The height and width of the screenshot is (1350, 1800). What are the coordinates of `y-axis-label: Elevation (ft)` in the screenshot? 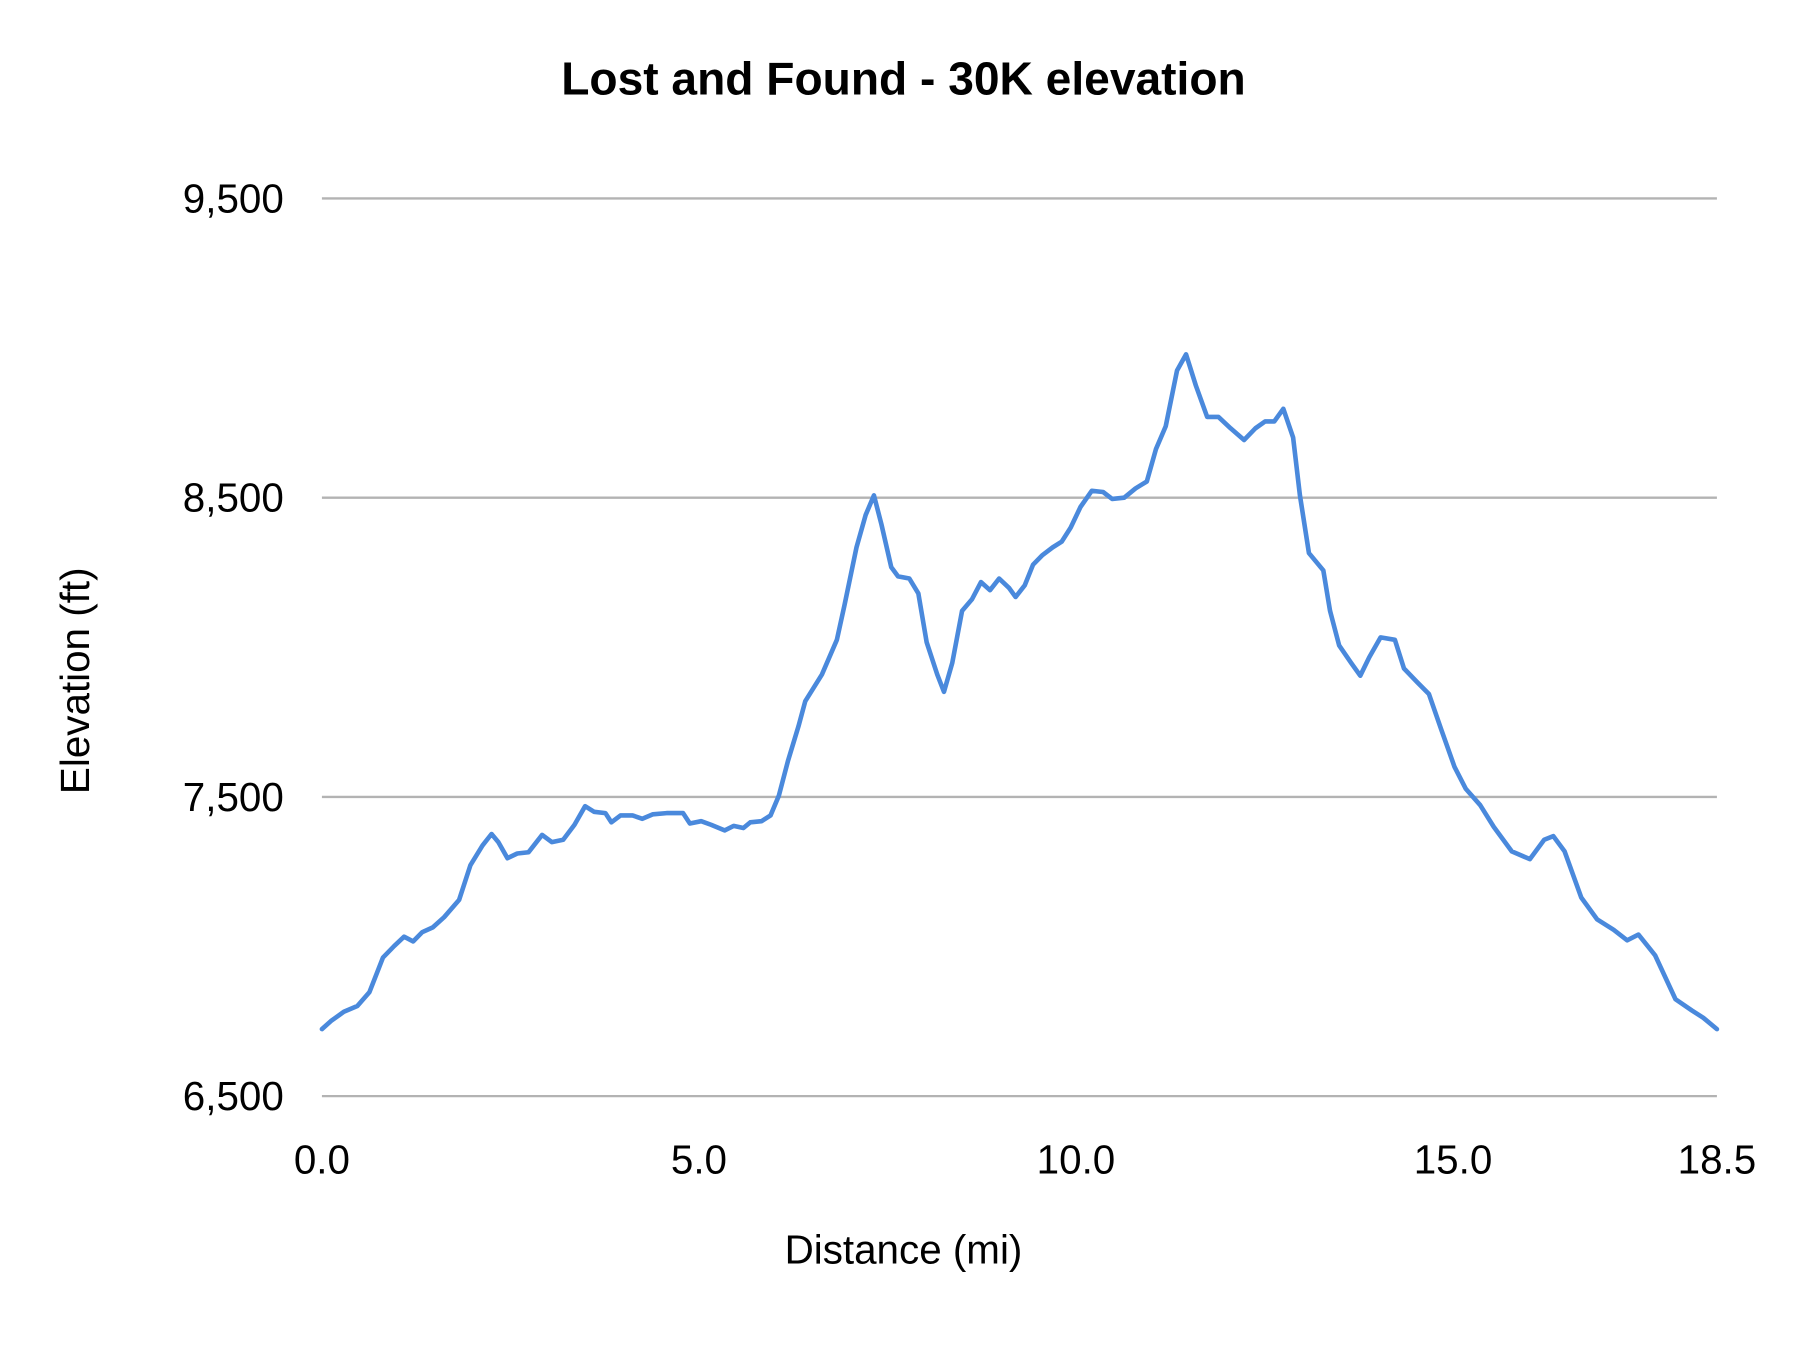 It's located at (75, 680).